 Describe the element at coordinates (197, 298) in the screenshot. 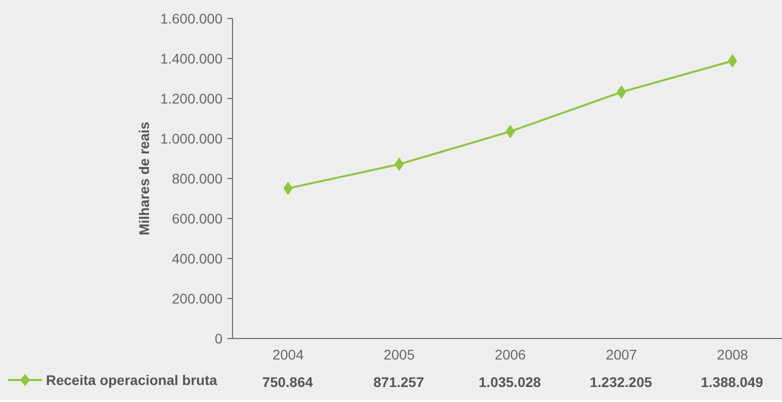

I see `y-tick-label: 200.000` at that location.